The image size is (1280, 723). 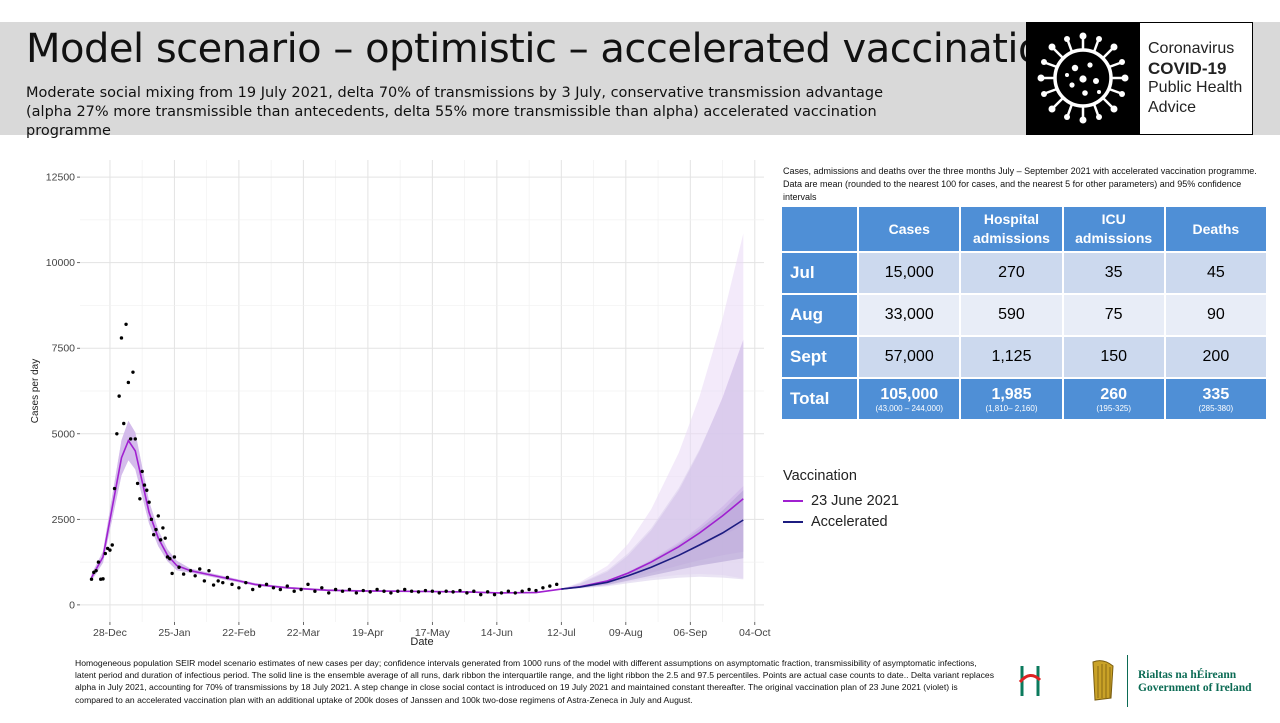 I want to click on header-deaths: Deaths, so click(x=1216, y=229).